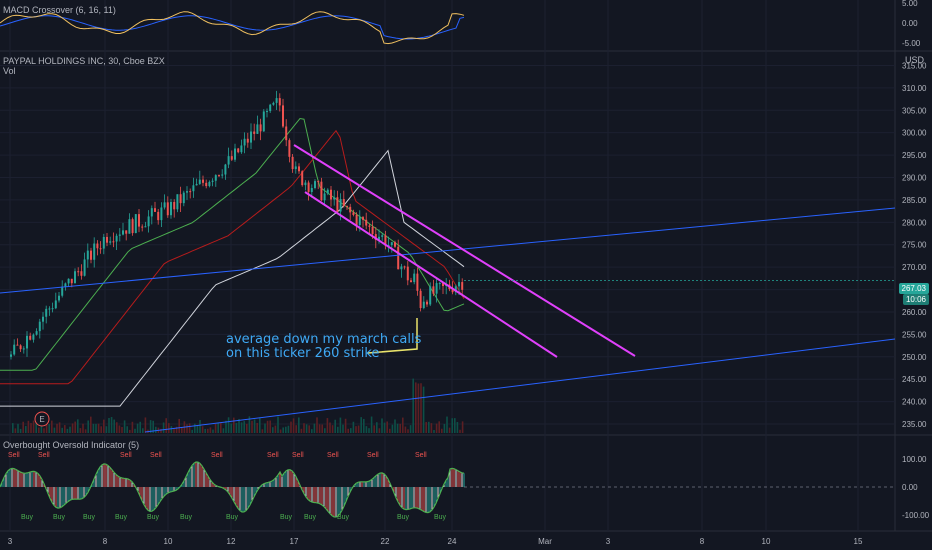  I want to click on x-tick-label: 3, so click(10, 541).